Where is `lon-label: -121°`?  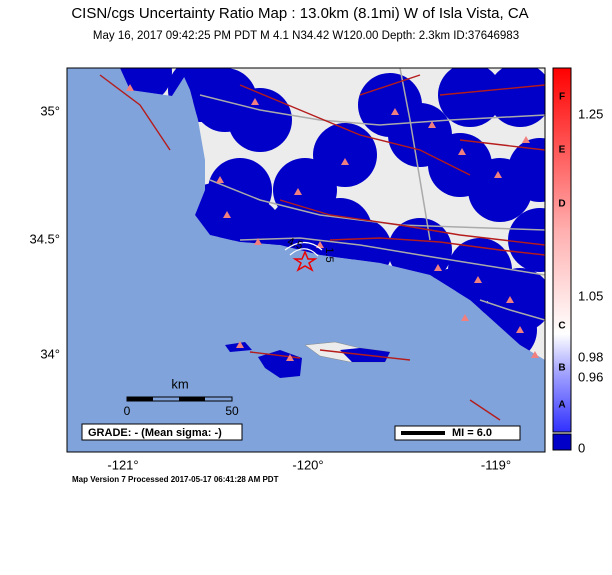
lon-label: -121° is located at coordinates (122, 464).